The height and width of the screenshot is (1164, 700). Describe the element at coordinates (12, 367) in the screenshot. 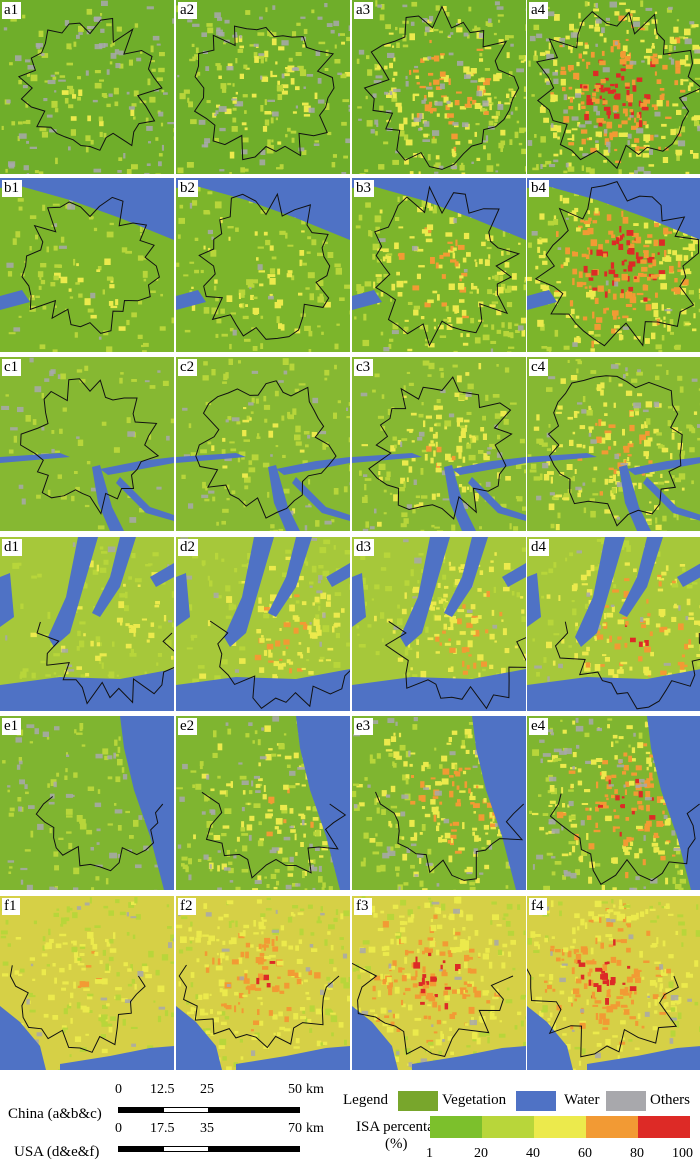

I see `panel-label: c1` at that location.